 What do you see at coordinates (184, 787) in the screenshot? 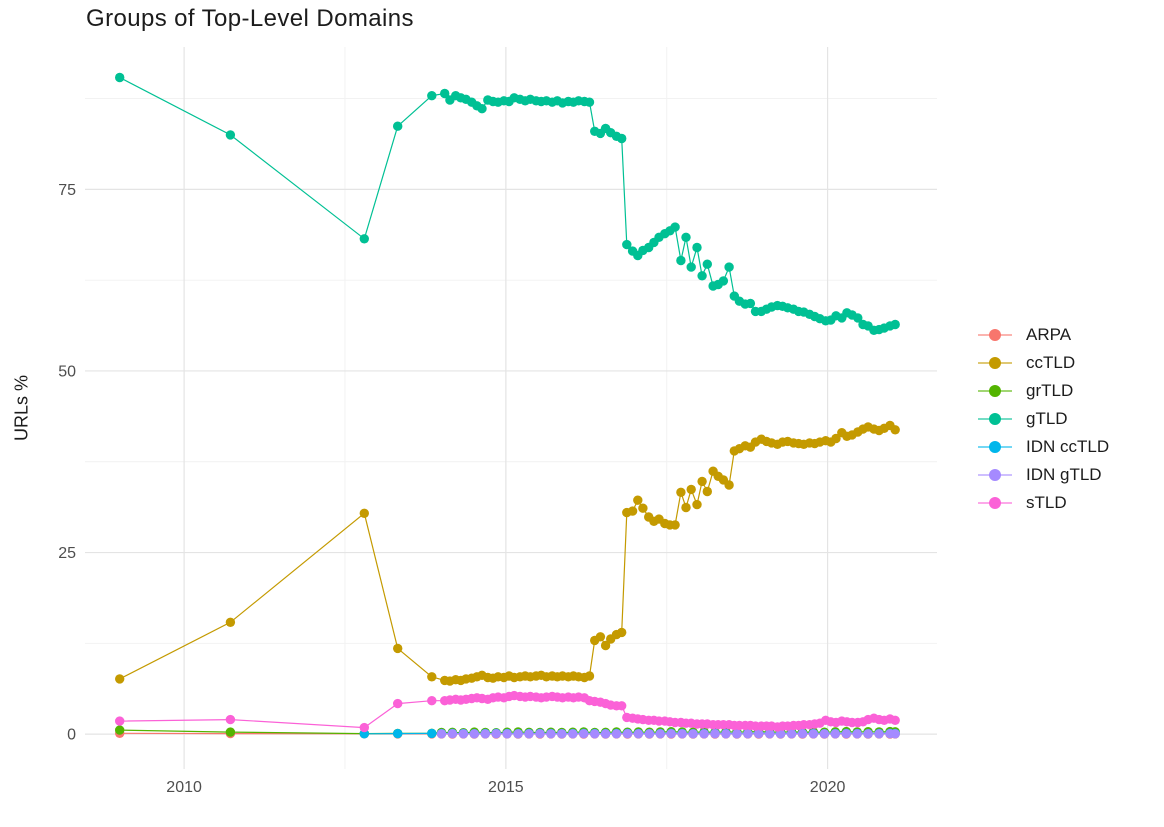
I see `x-tick-label: 2010` at bounding box center [184, 787].